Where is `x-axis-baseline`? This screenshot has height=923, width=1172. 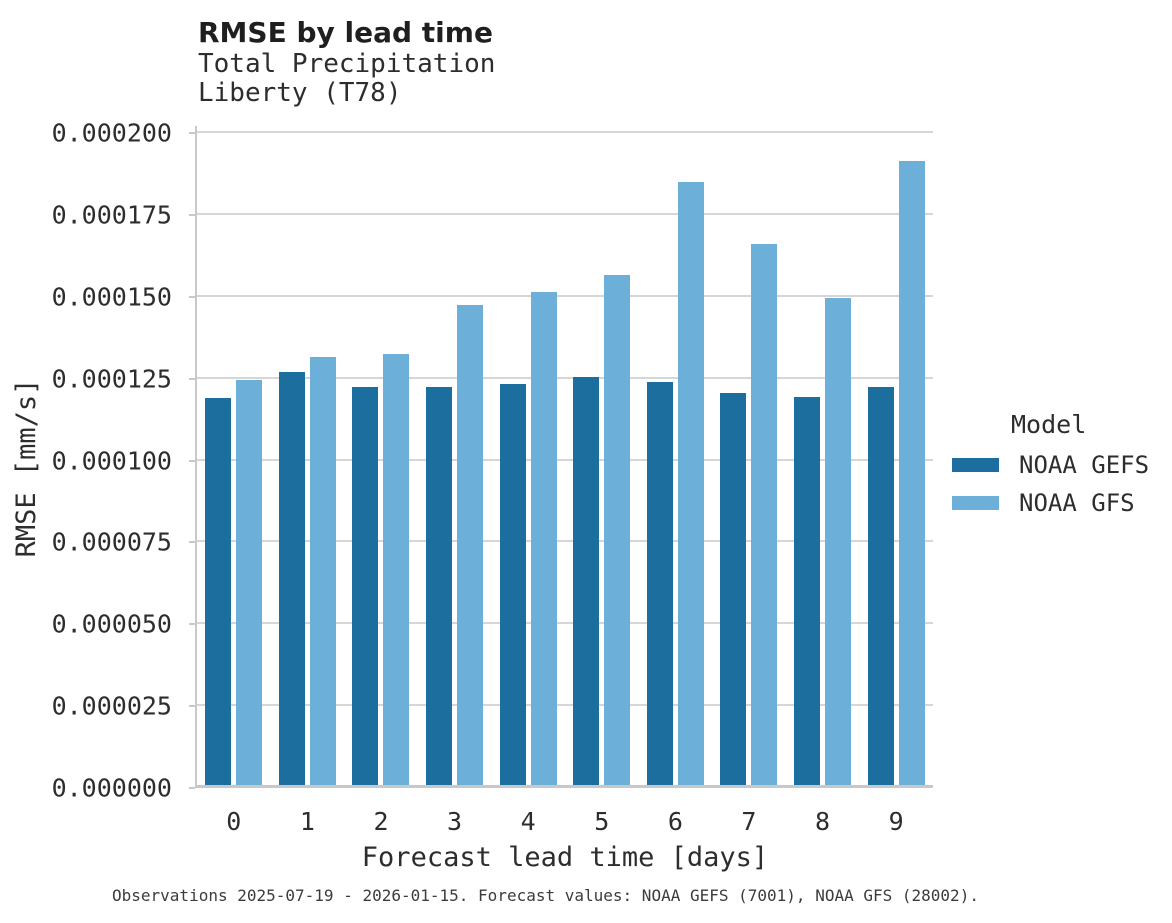 x-axis-baseline is located at coordinates (565, 786).